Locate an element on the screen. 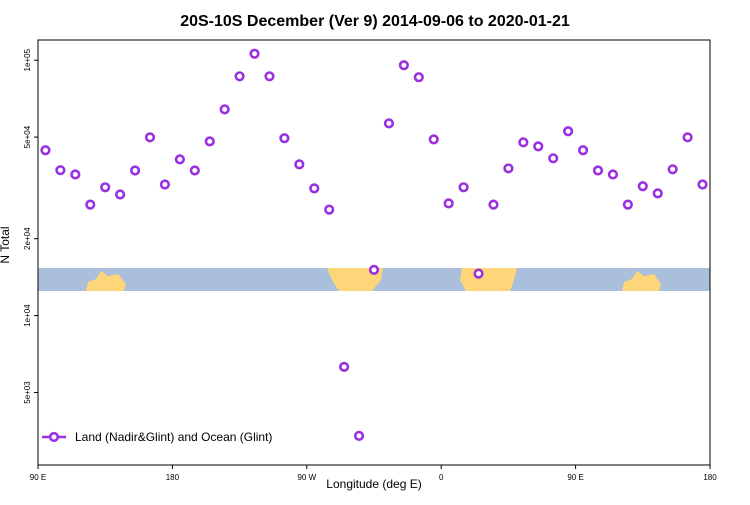 This screenshot has width=750, height=505. y-tick-label: 2e+04 is located at coordinates (27, 238).